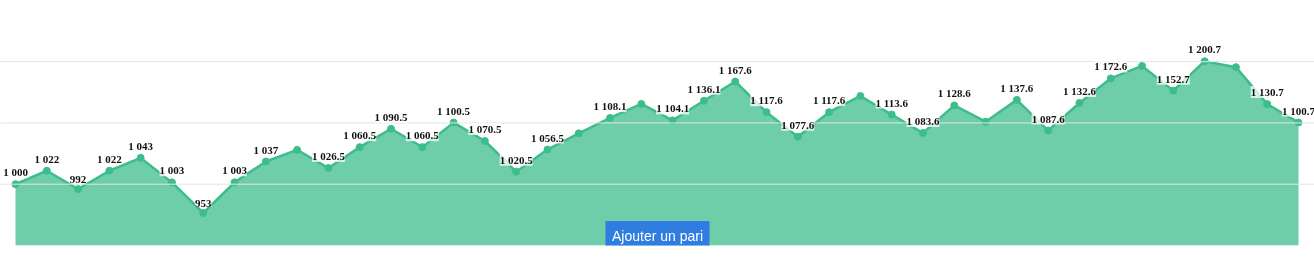  I want to click on data-label: 1 087.6, so click(1048, 118).